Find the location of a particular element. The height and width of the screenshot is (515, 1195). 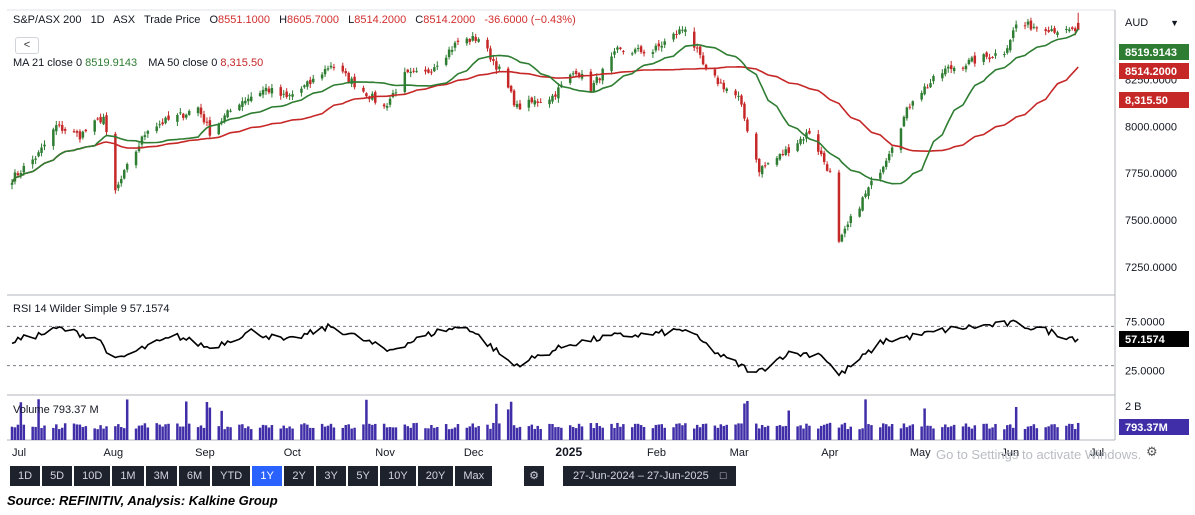

timeframe-button: 1Y is located at coordinates (267, 476).